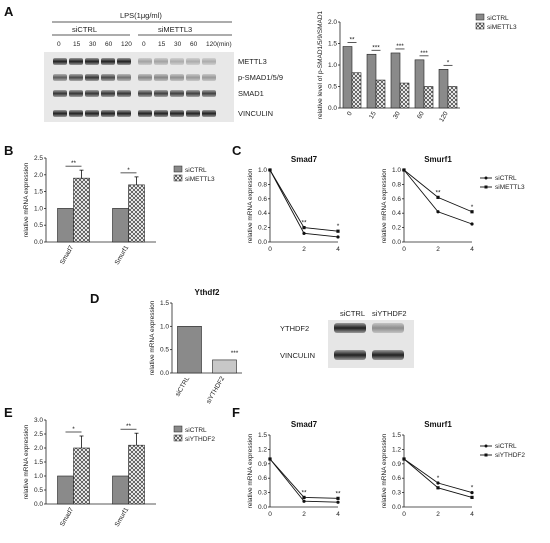  I want to click on chart-title: Smurf1, so click(438, 159).